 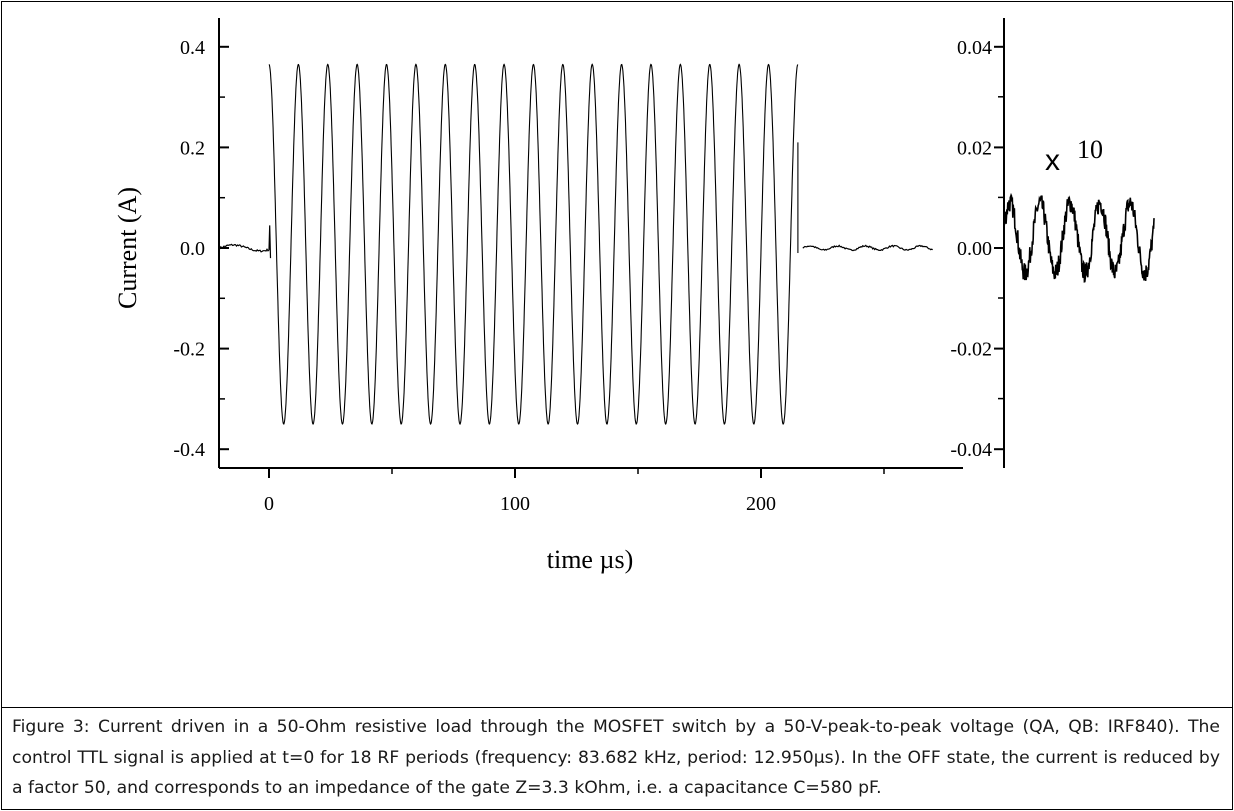 I want to click on x-axis-title: time µs), so click(x=590, y=559).